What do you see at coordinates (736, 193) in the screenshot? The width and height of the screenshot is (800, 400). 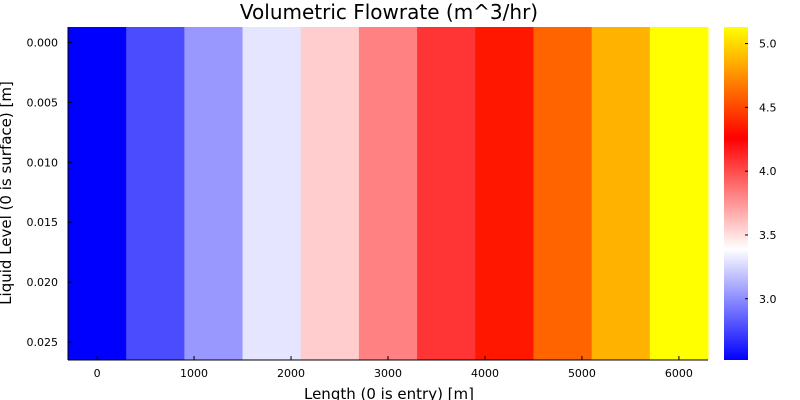 I see `colorbar-gradient` at bounding box center [736, 193].